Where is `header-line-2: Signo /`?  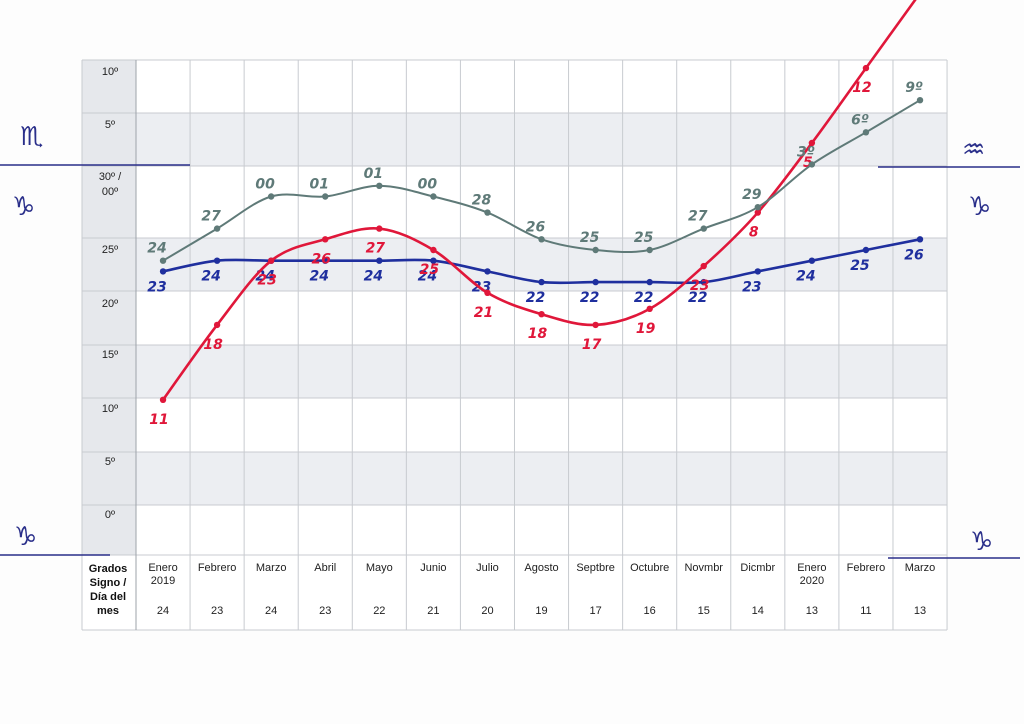
header-line-2: Signo / is located at coordinates (108, 583).